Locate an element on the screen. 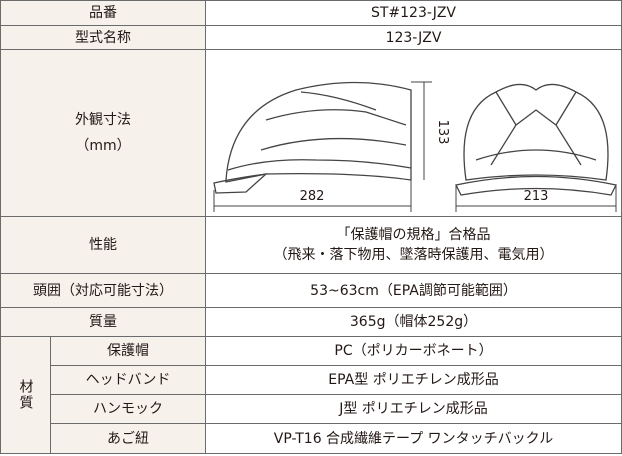 The image size is (622, 456). group-label: 材質 is located at coordinates (25, 395).